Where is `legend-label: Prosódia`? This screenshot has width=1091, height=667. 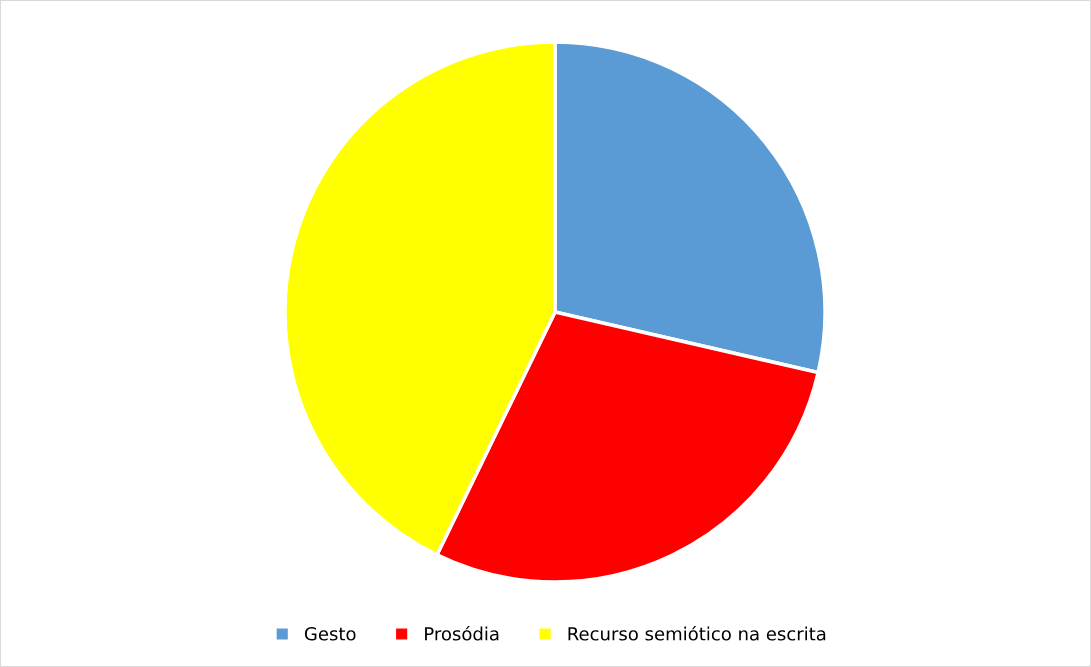 legend-label: Prosódia is located at coordinates (462, 633).